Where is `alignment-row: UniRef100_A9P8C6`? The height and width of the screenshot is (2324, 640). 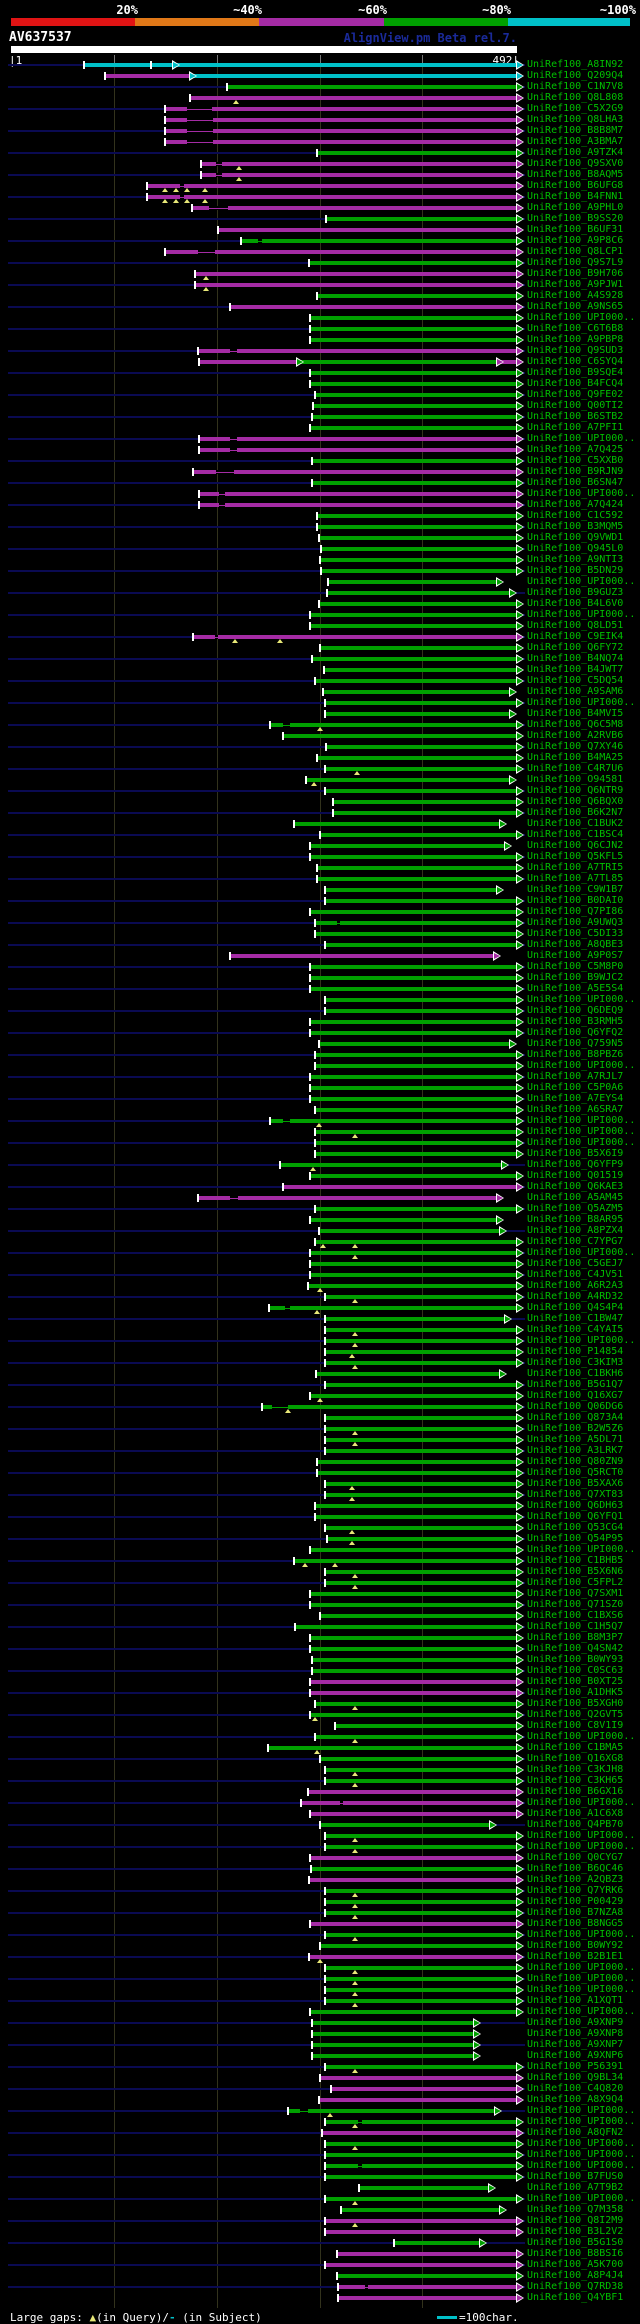 alignment-row: UniRef100_A9P8C6 is located at coordinates (320, 241).